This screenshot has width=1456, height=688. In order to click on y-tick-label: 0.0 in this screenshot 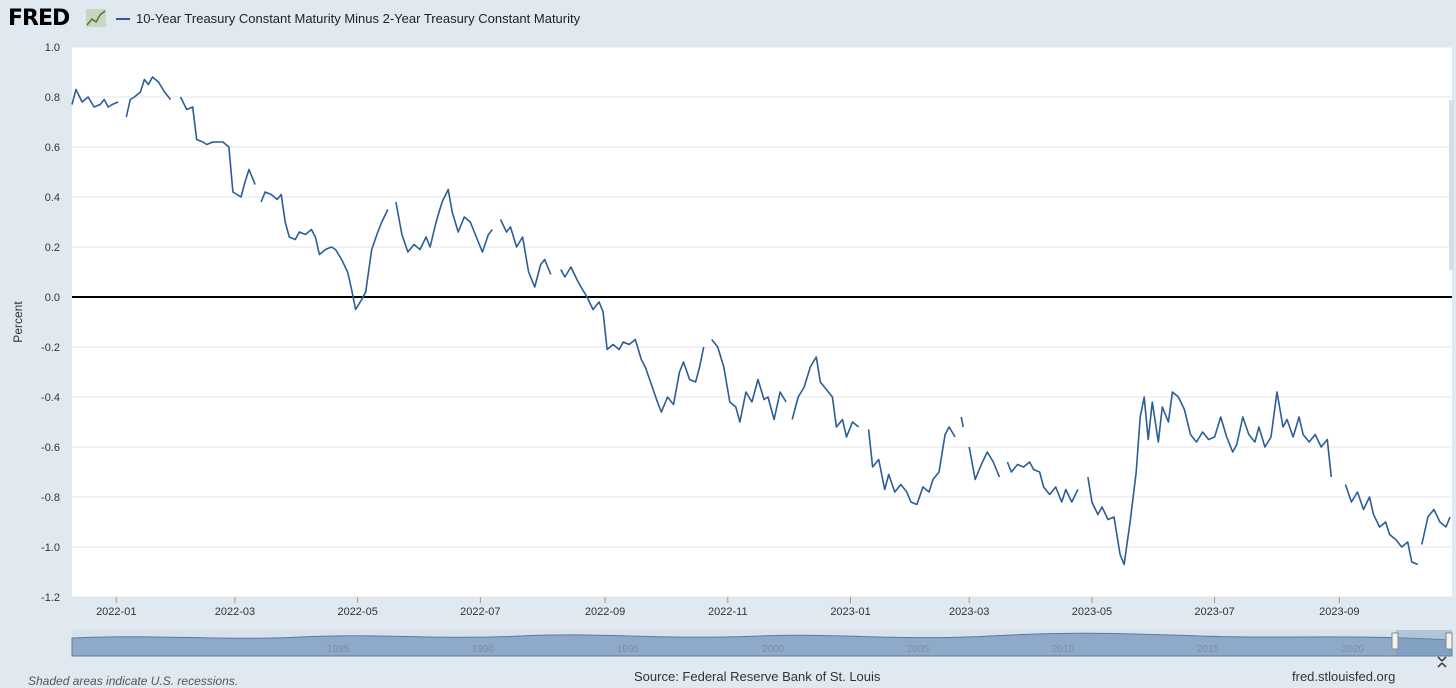, I will do `click(52, 298)`.